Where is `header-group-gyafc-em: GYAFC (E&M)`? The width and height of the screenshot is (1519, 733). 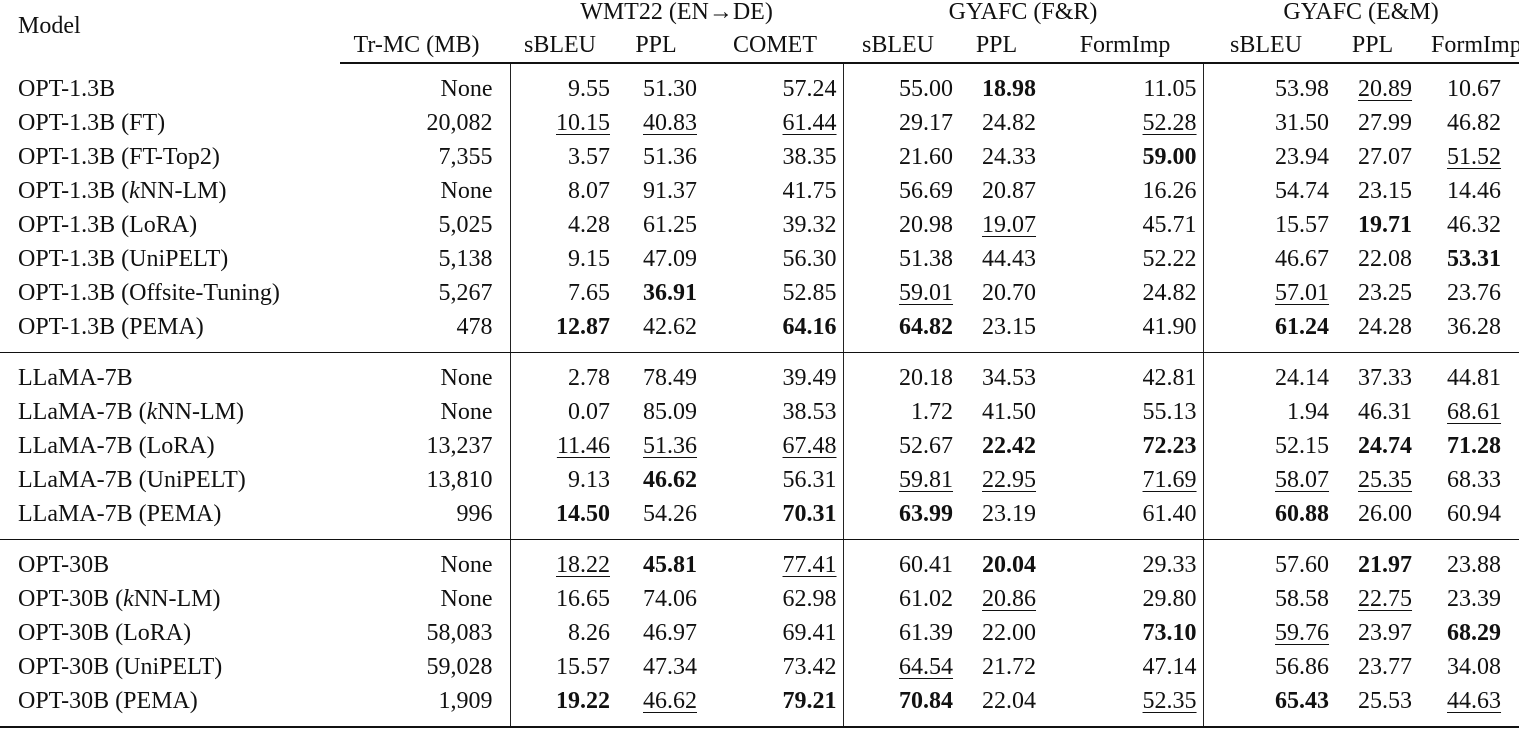
header-group-gyafc-em: GYAFC (E&M) is located at coordinates (1361, 12).